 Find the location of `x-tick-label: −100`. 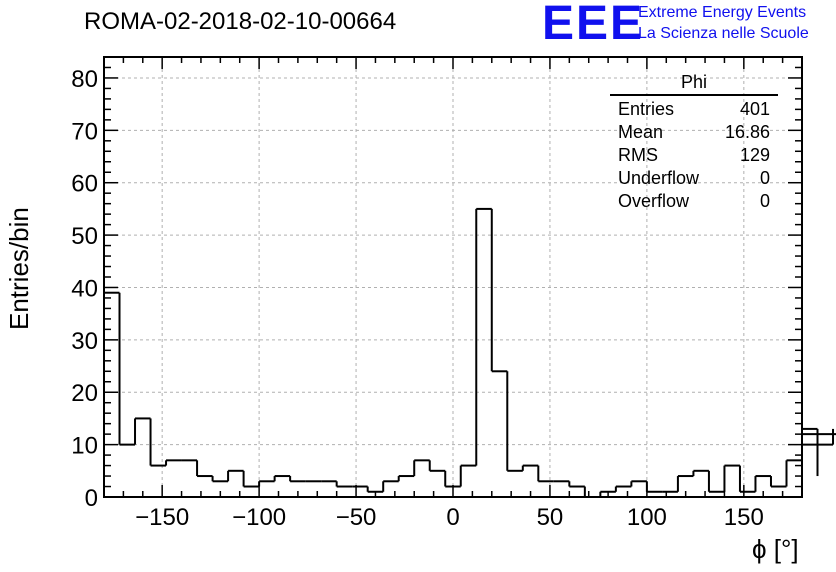

x-tick-label: −100 is located at coordinates (259, 517).